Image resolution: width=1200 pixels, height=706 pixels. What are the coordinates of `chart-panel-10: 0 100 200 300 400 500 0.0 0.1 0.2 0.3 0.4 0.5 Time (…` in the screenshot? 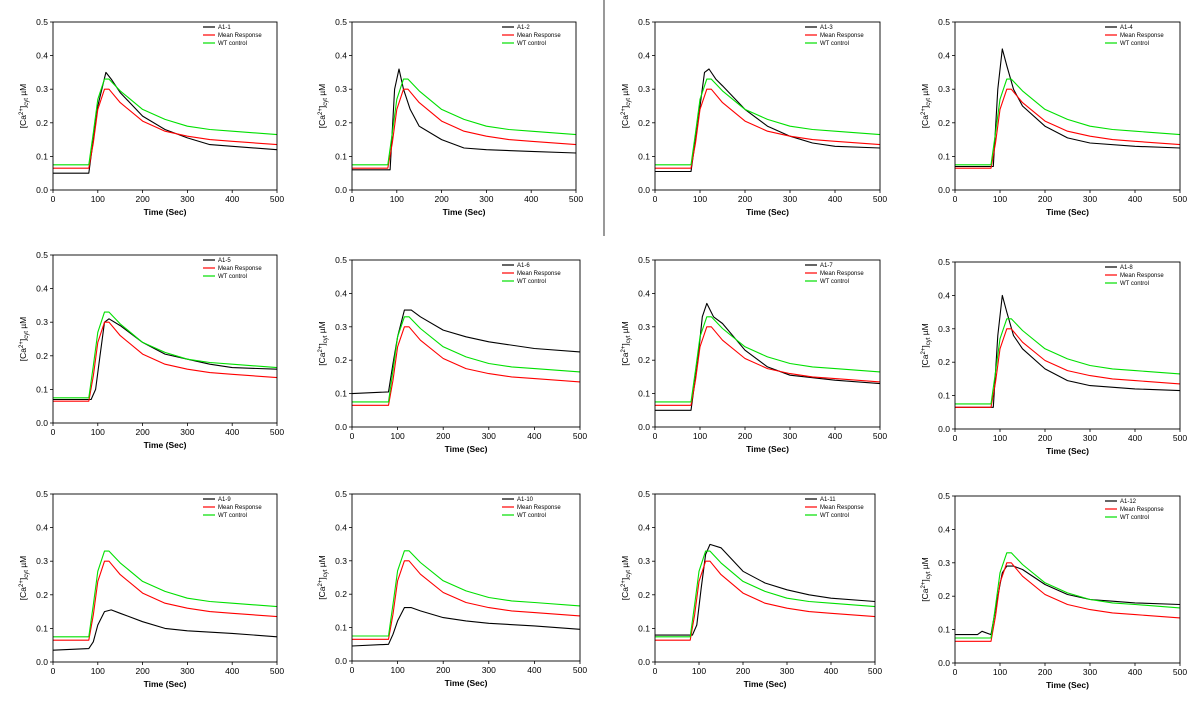 It's located at (452, 588).